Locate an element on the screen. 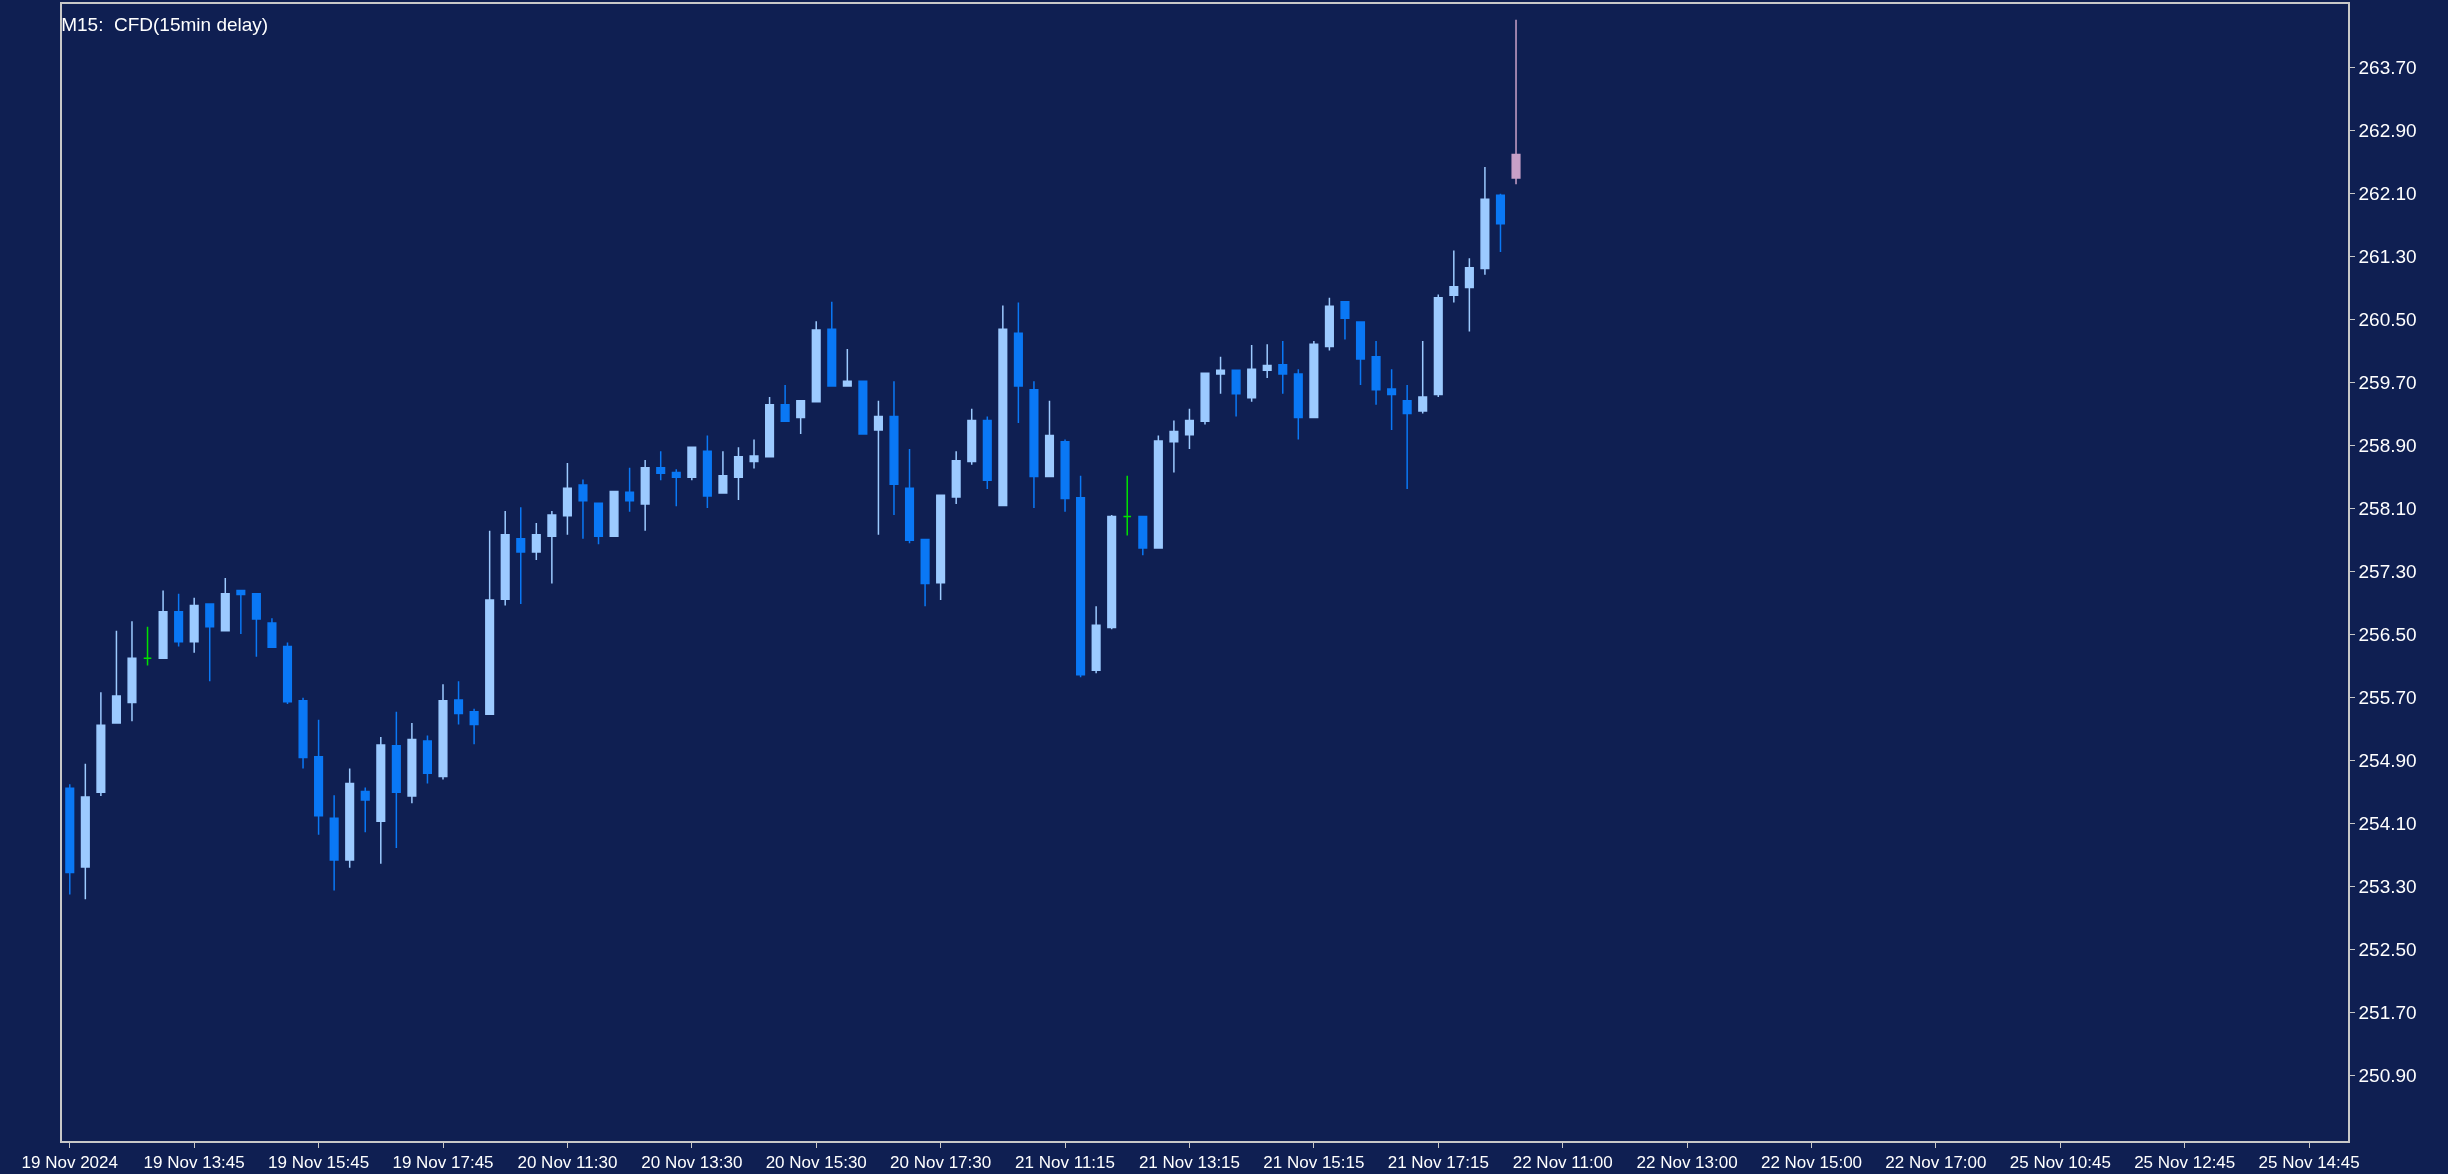  y-tick-label: 251.70 is located at coordinates (2387, 1013).